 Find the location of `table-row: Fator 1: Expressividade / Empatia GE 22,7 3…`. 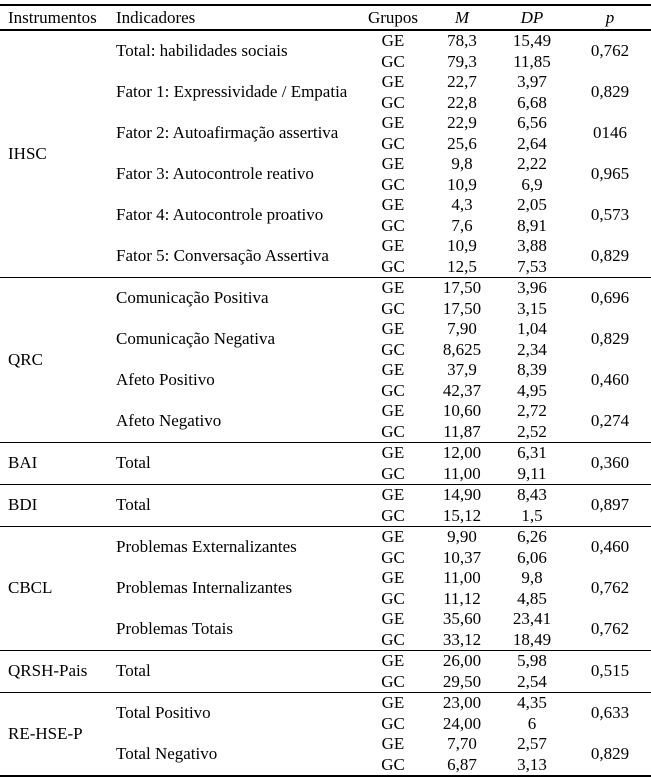

table-row: Fator 1: Expressividade / Empatia GE 22,7 3… is located at coordinates (325, 86).